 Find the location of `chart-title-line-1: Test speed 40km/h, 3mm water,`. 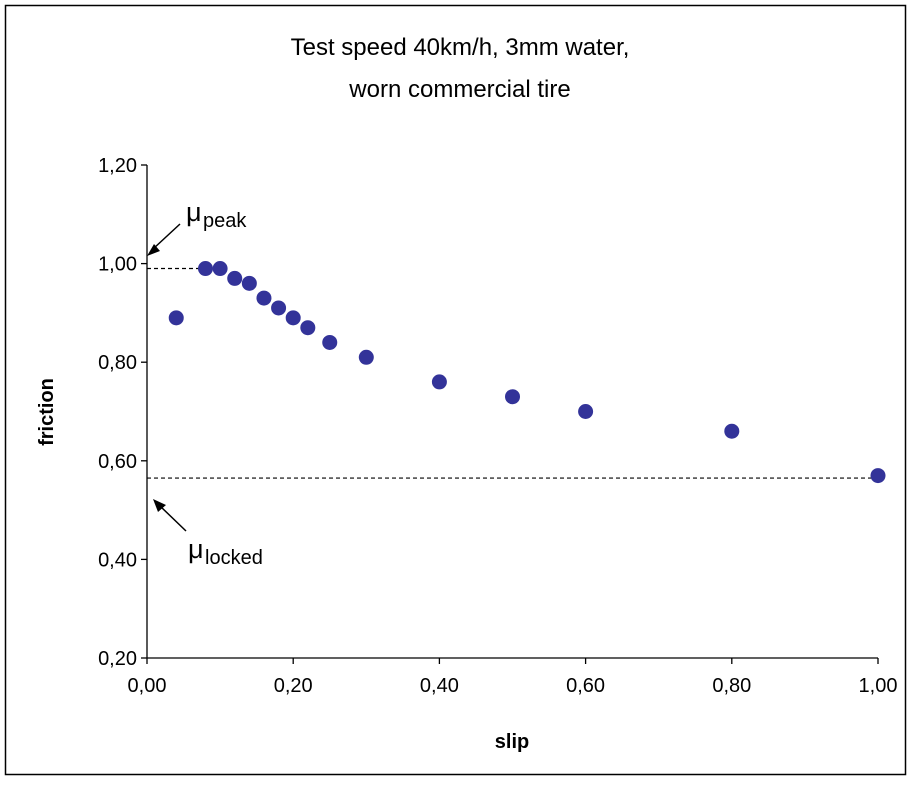

chart-title-line-1: Test speed 40km/h, 3mm water, is located at coordinates (460, 47).